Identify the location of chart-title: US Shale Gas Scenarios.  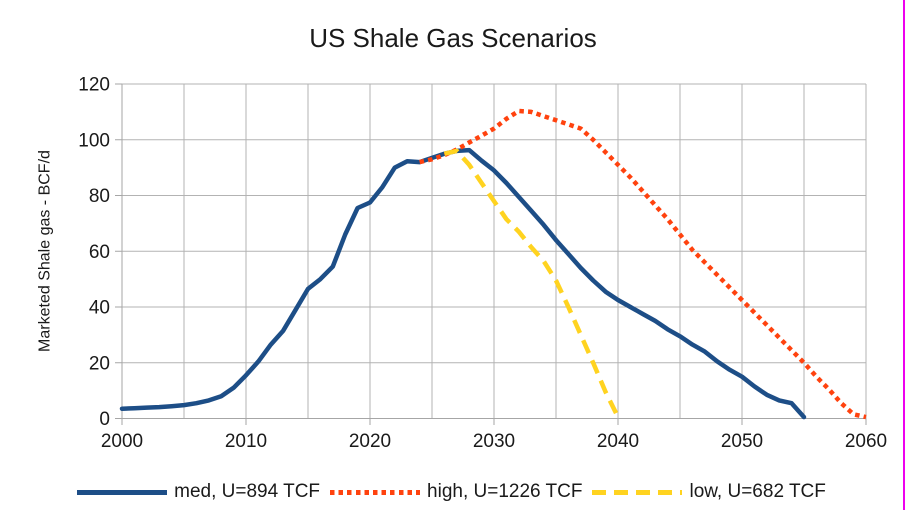
(453, 38).